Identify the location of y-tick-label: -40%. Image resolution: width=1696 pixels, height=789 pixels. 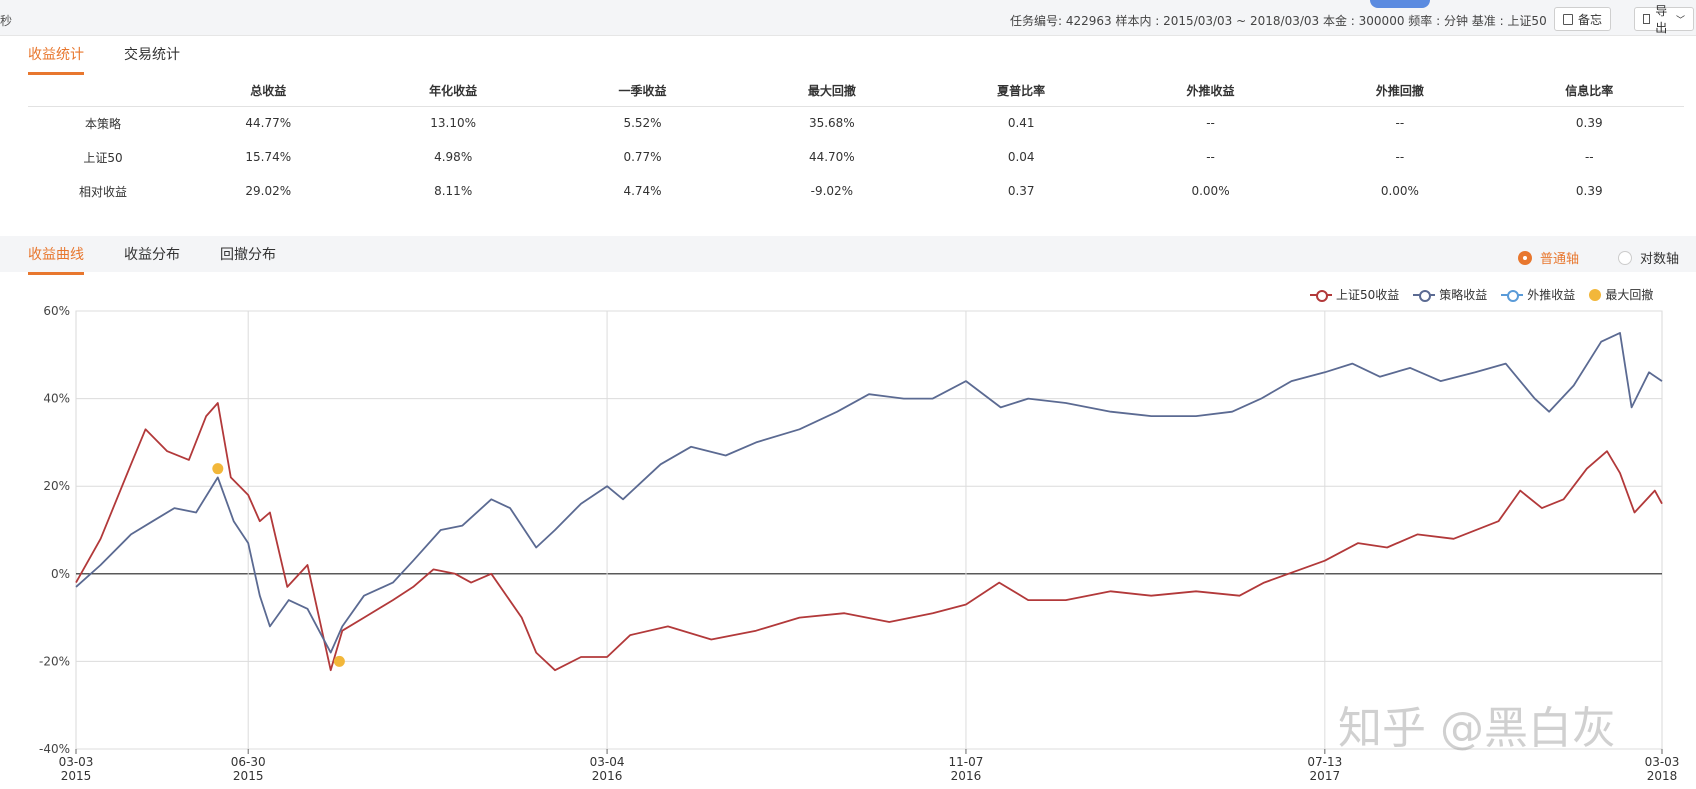
(54, 749).